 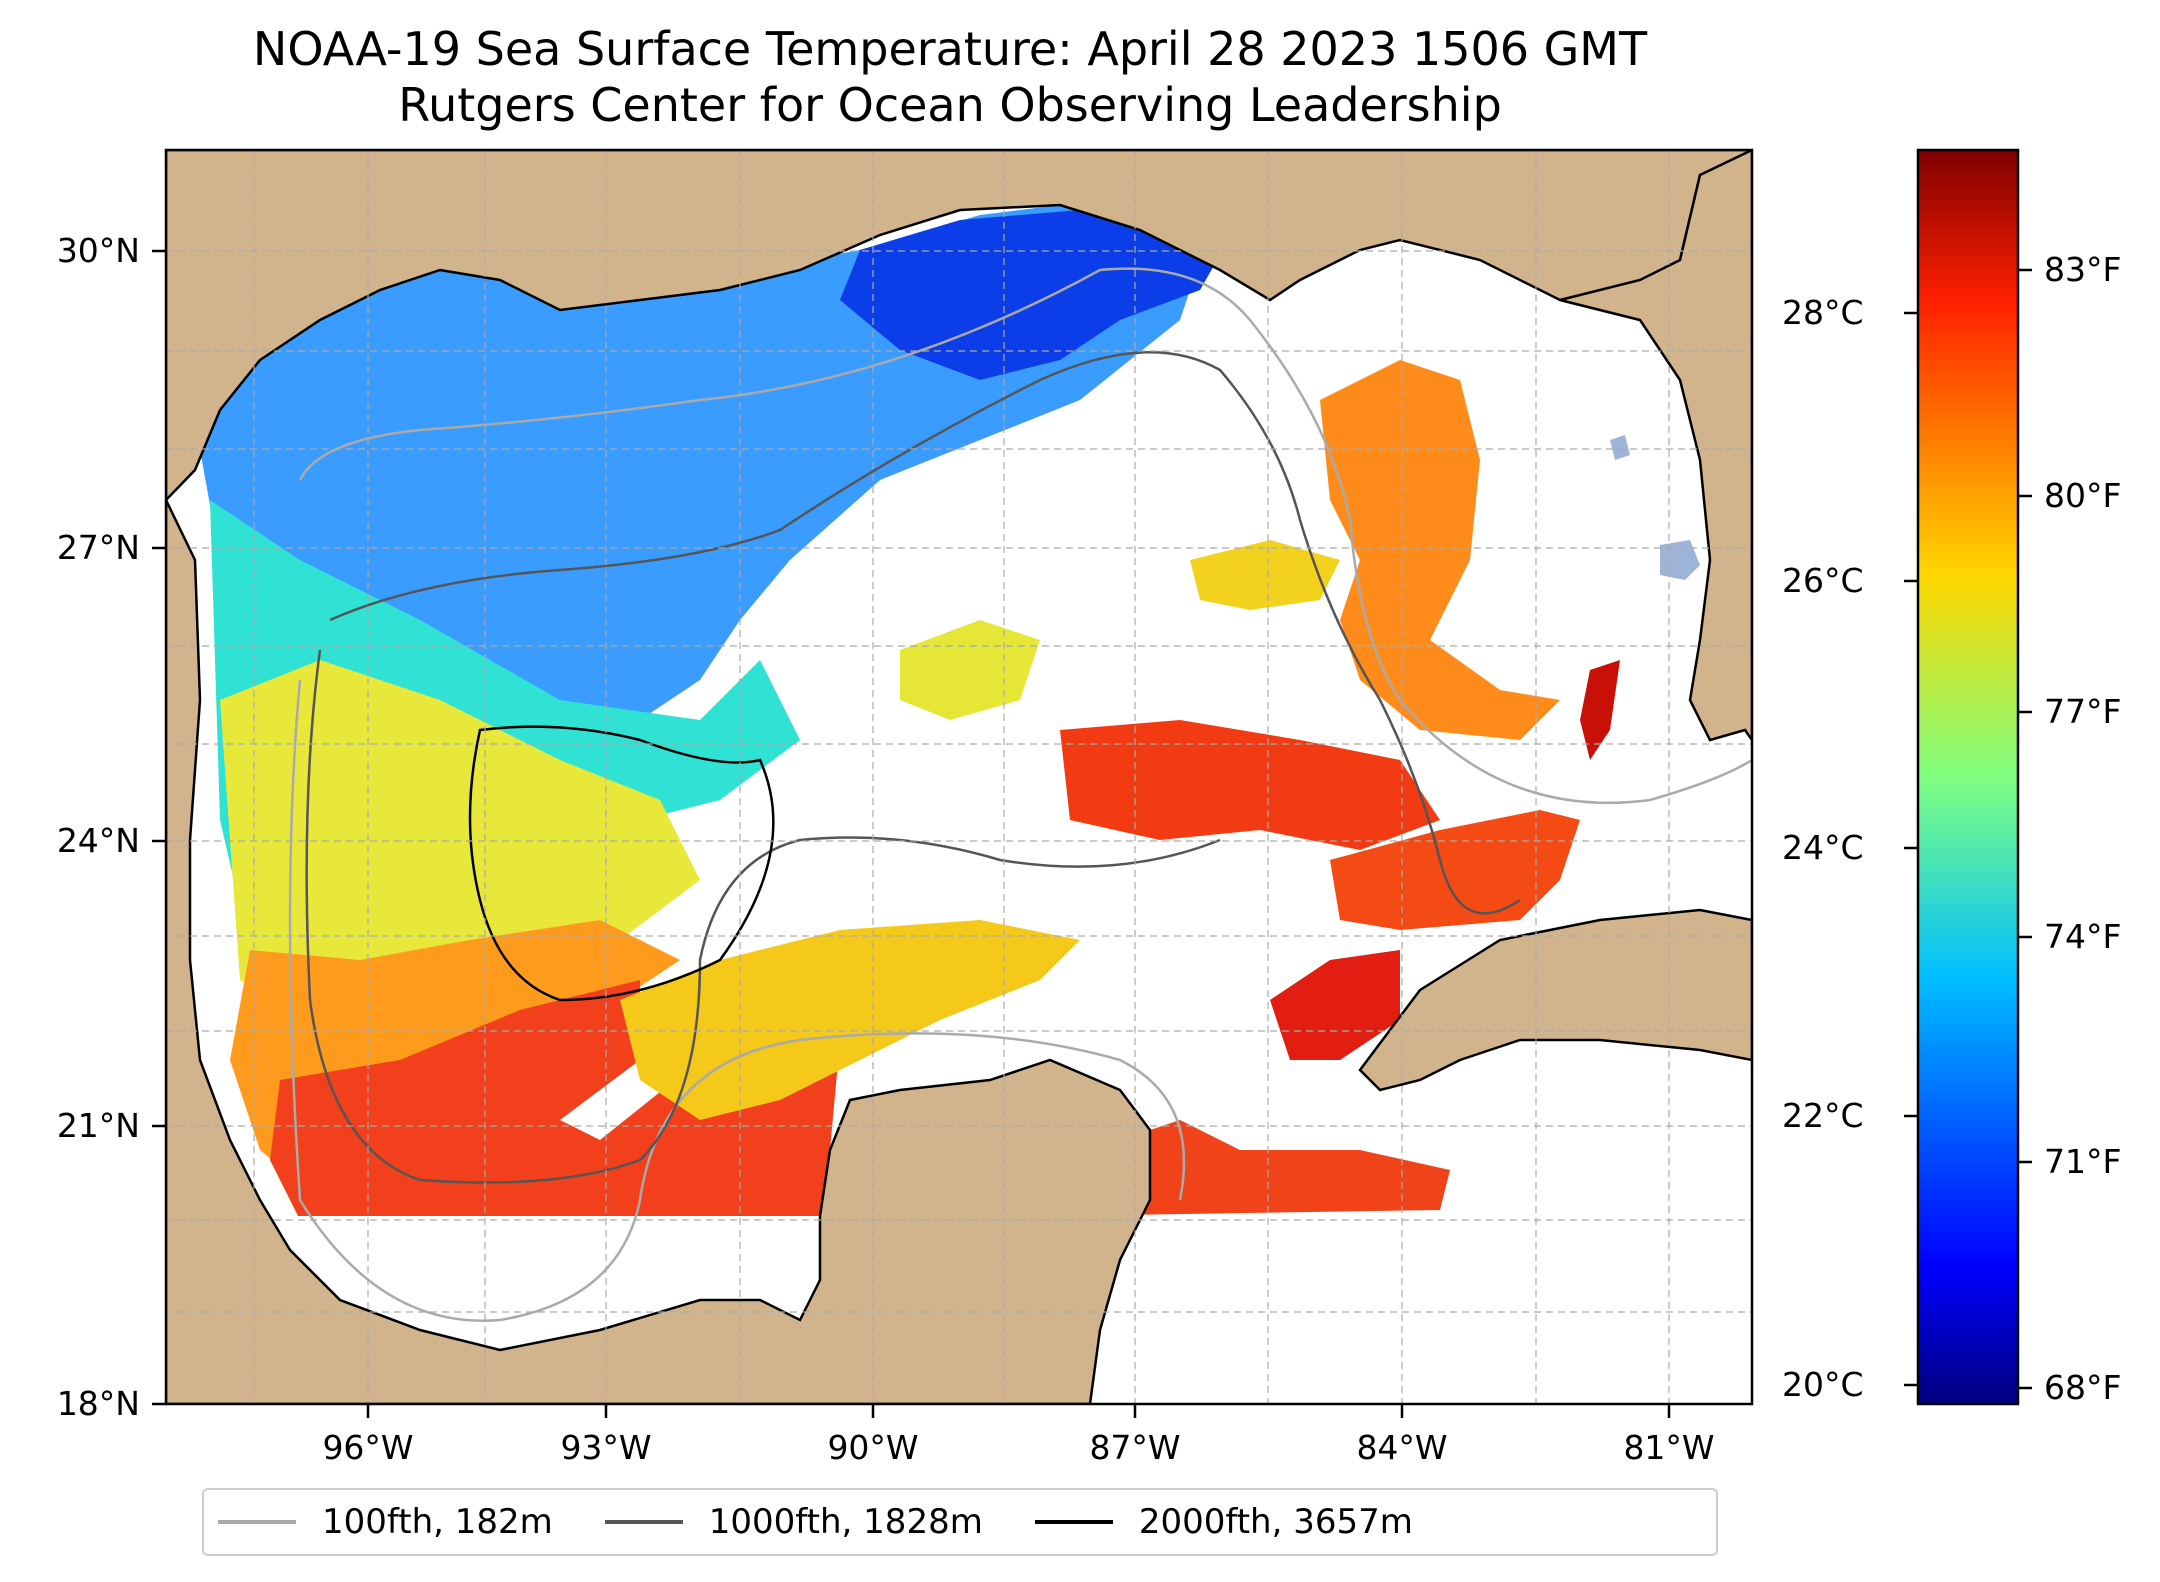 I want to click on colorbar-label-28C: 28°C, so click(x=1823, y=312).